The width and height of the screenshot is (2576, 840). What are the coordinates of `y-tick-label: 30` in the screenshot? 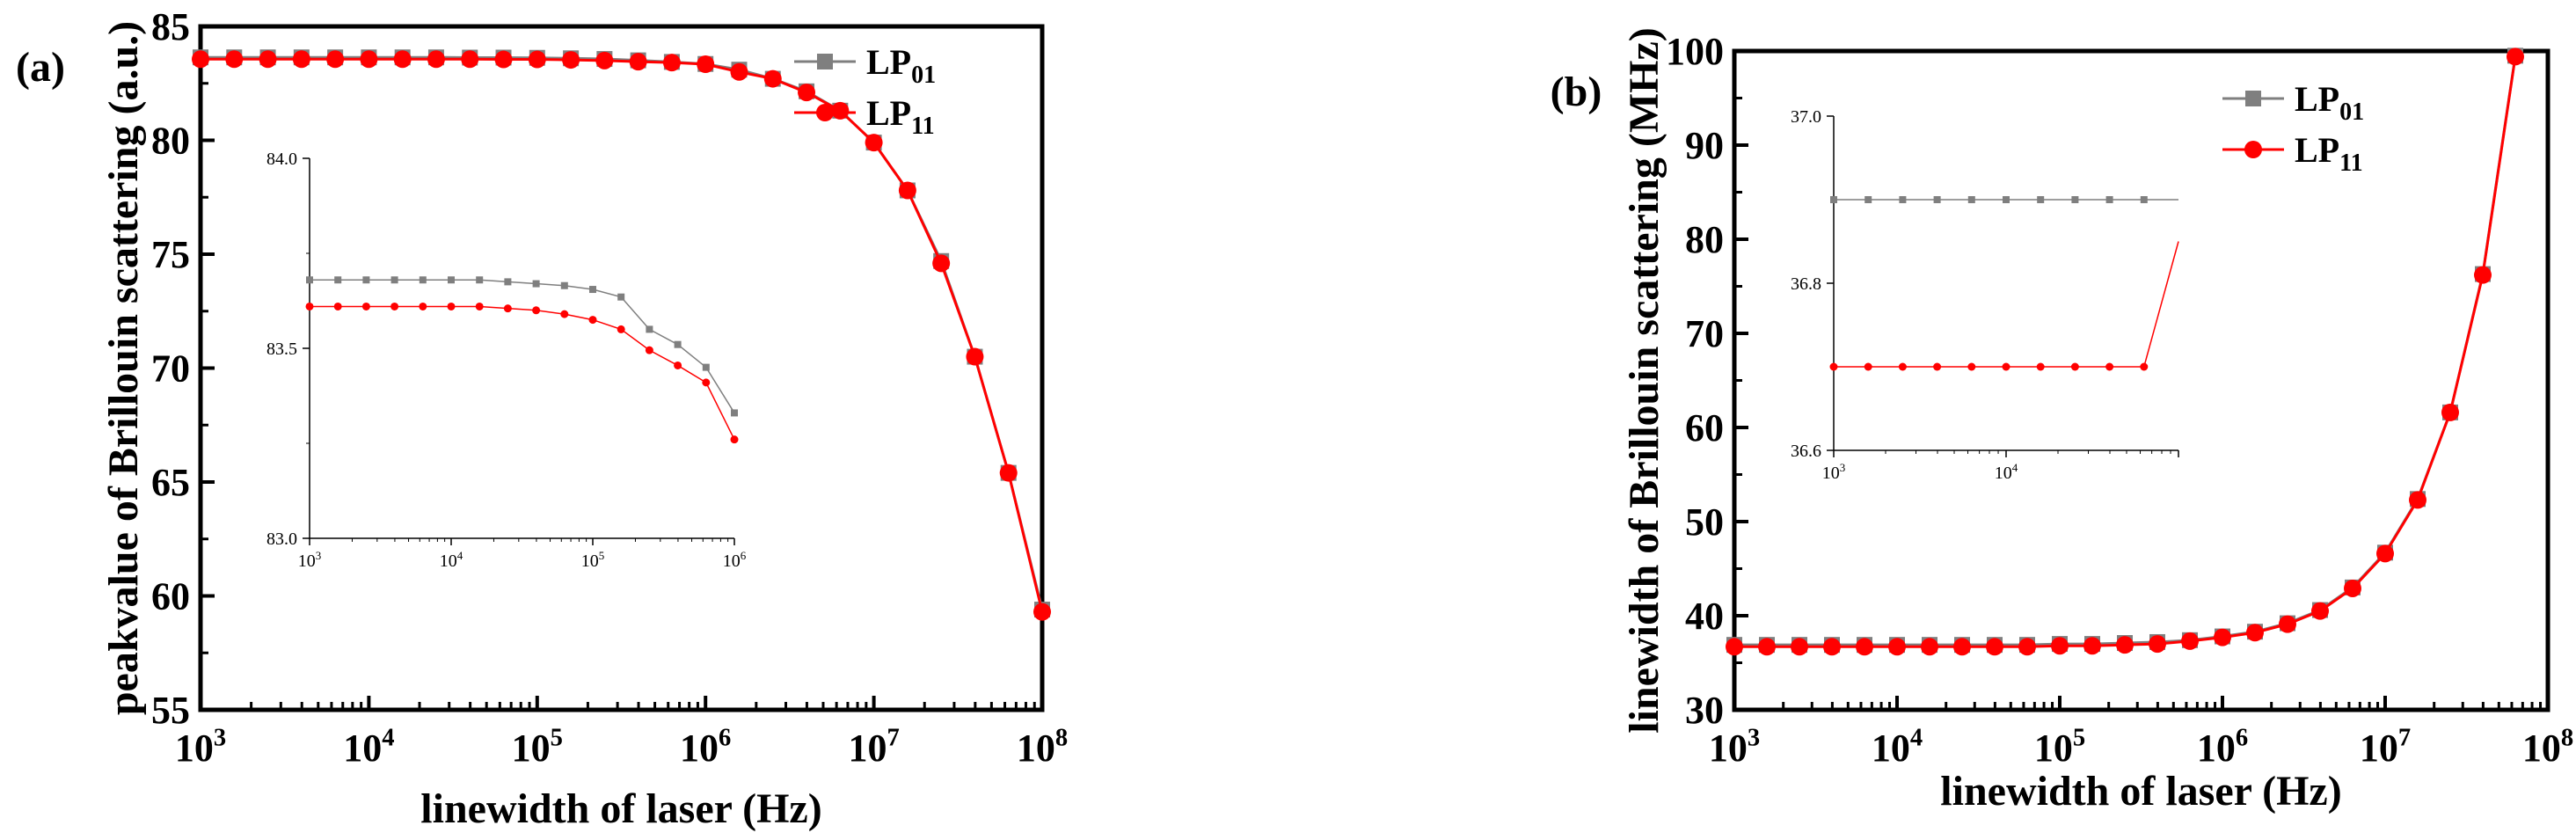 It's located at (1704, 710).